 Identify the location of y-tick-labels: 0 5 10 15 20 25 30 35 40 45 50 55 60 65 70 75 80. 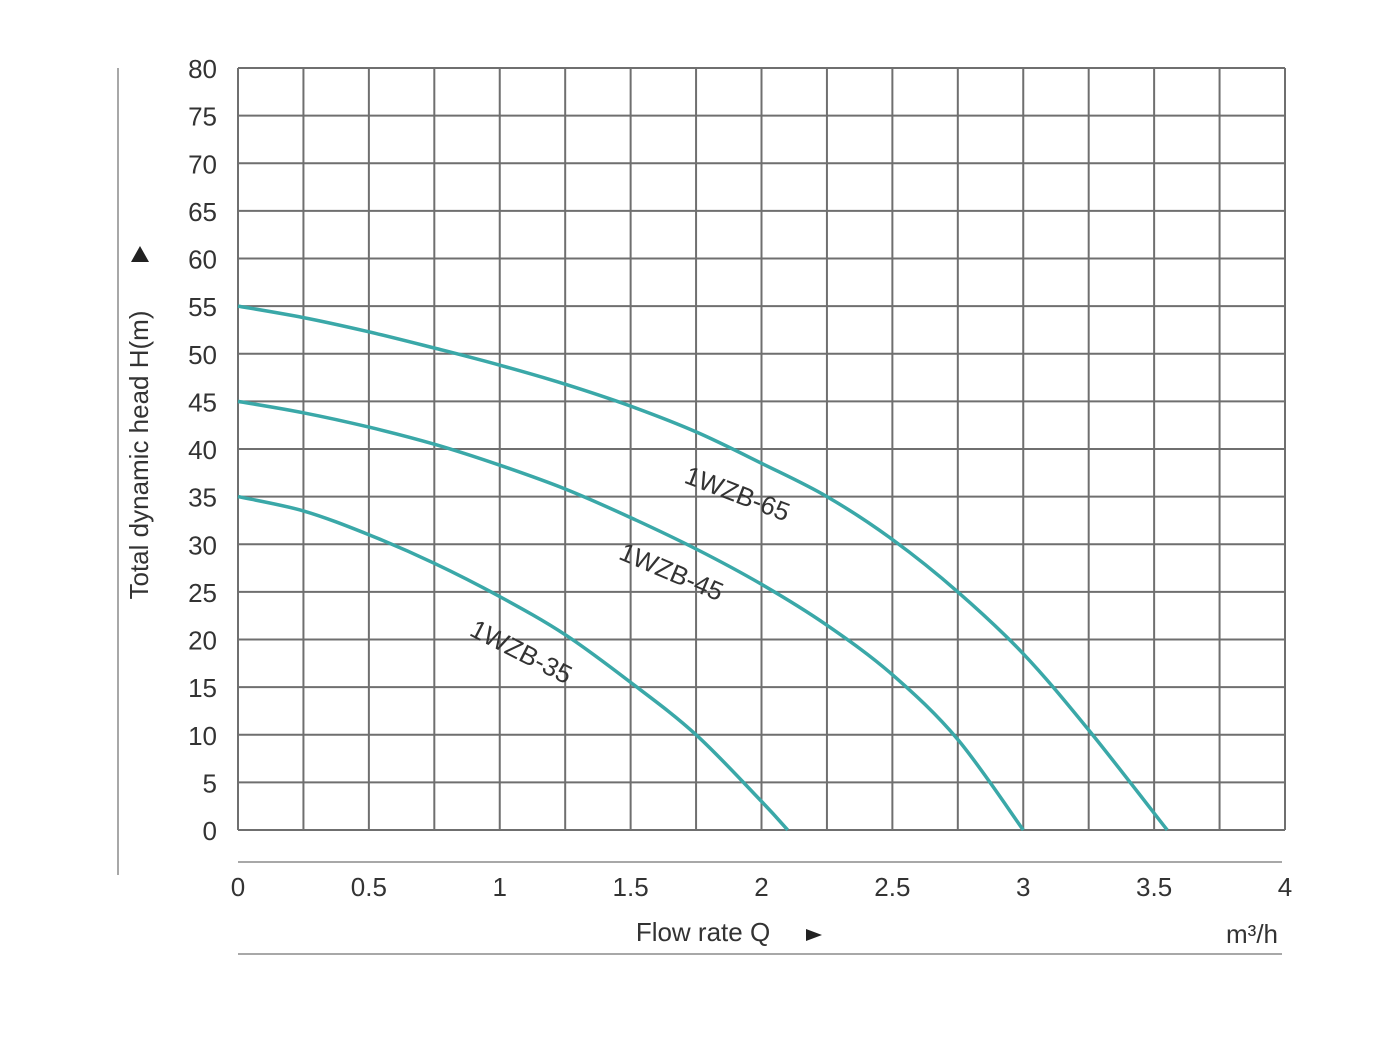
(202, 450).